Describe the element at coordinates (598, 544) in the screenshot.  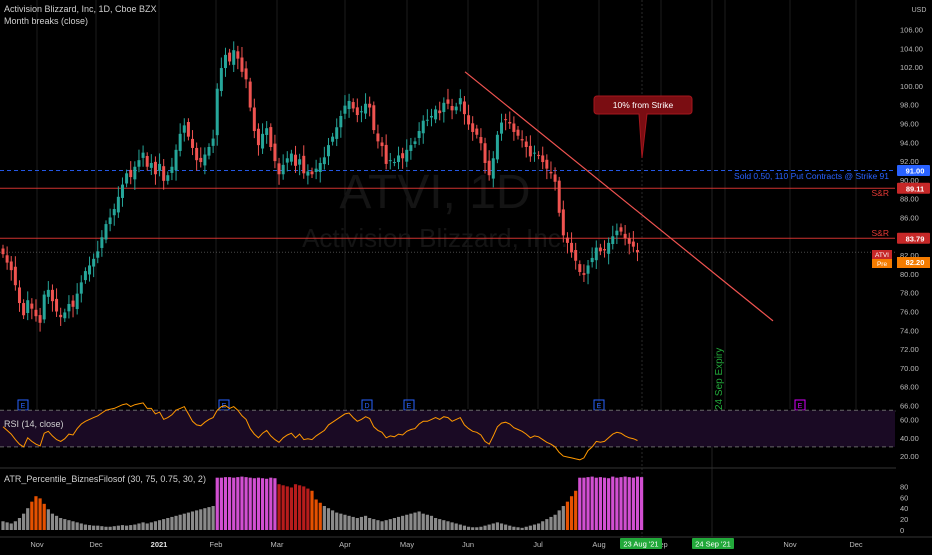
I see `time-tick-label: Aug` at that location.